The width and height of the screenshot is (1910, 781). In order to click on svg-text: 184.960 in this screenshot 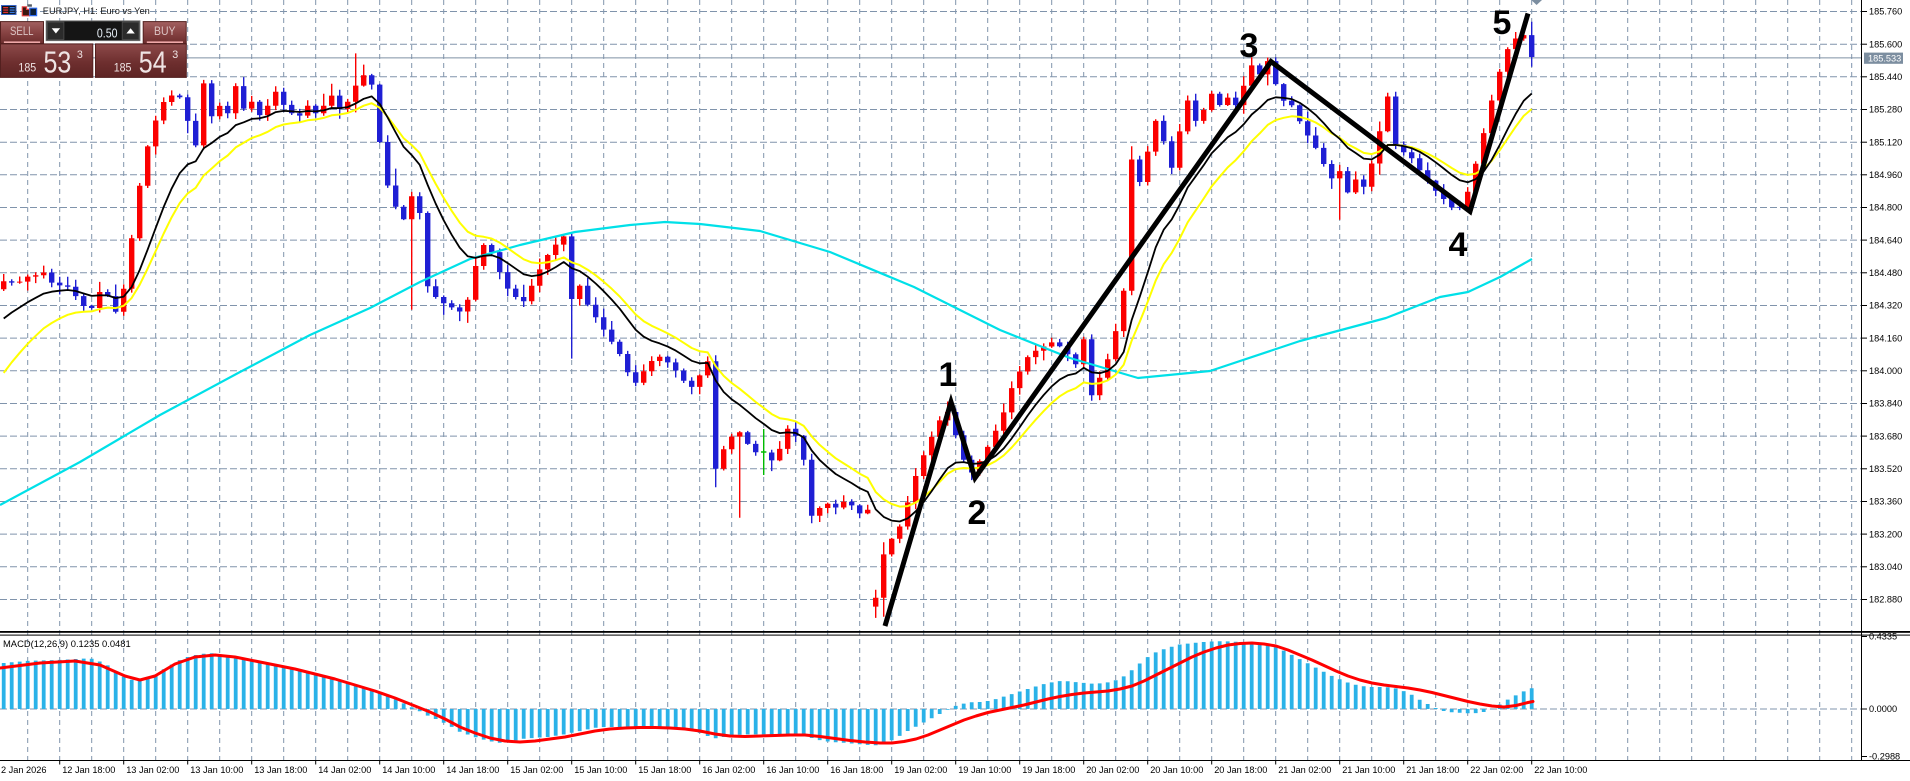, I will do `click(1885, 175)`.